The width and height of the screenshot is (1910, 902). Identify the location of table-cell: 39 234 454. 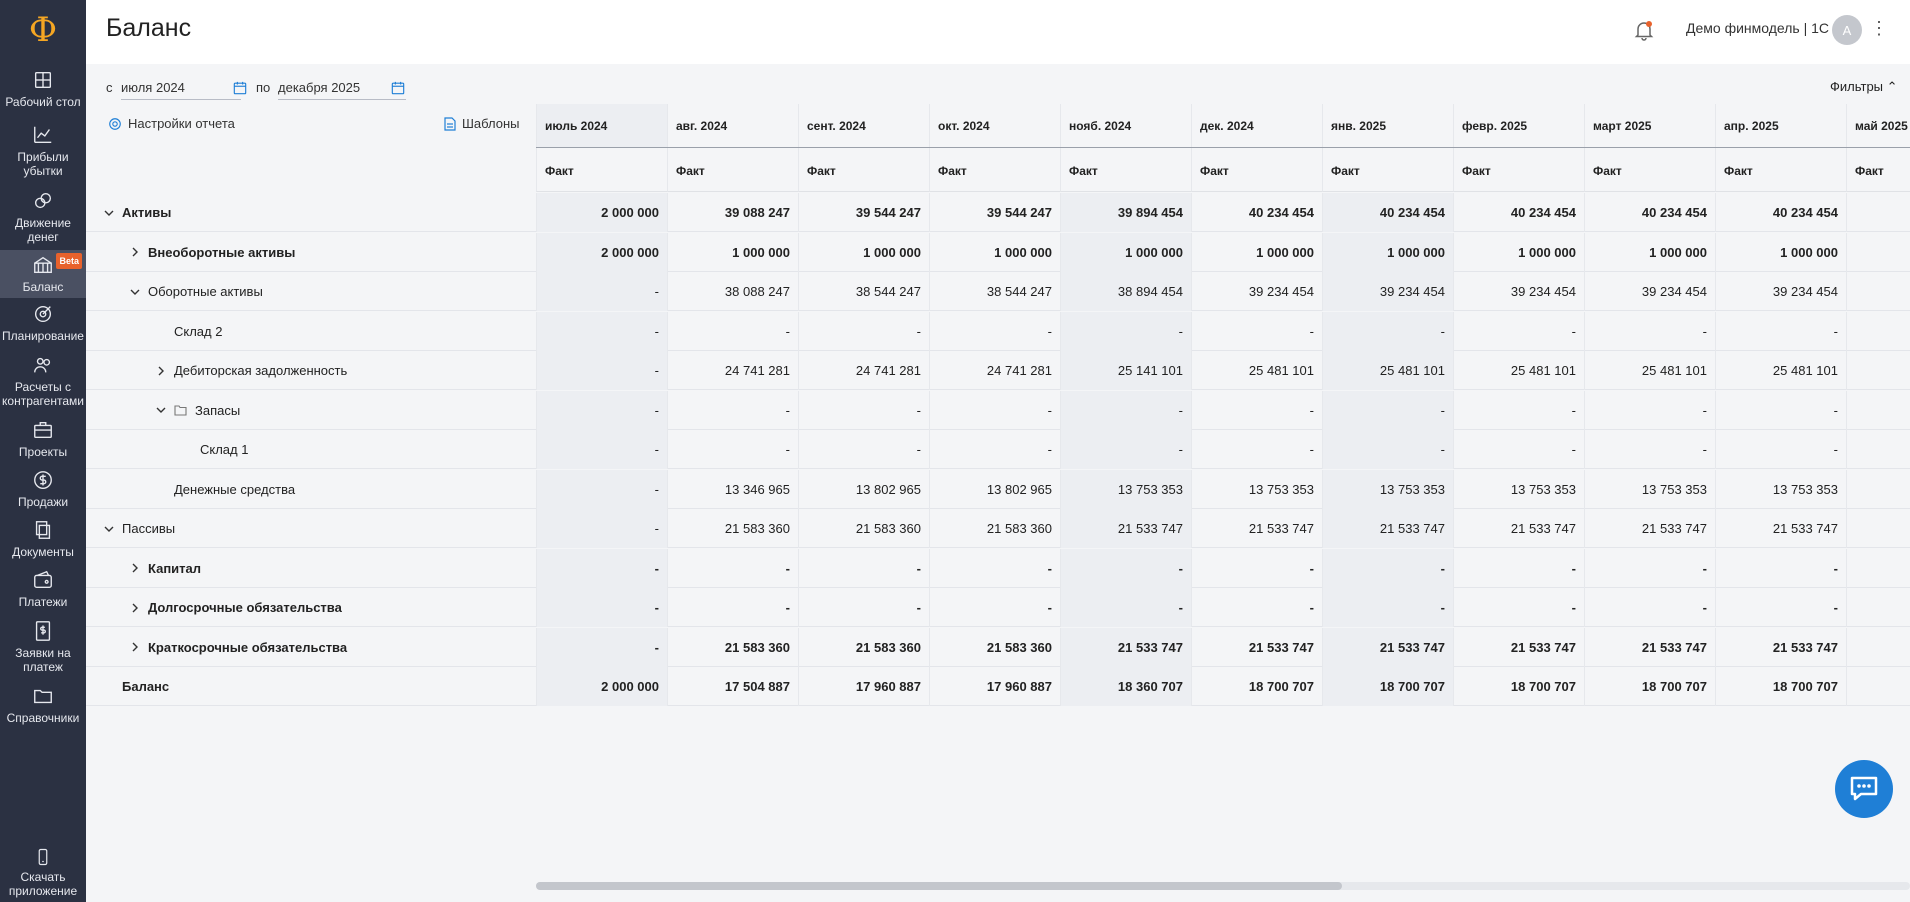
(1518, 291).